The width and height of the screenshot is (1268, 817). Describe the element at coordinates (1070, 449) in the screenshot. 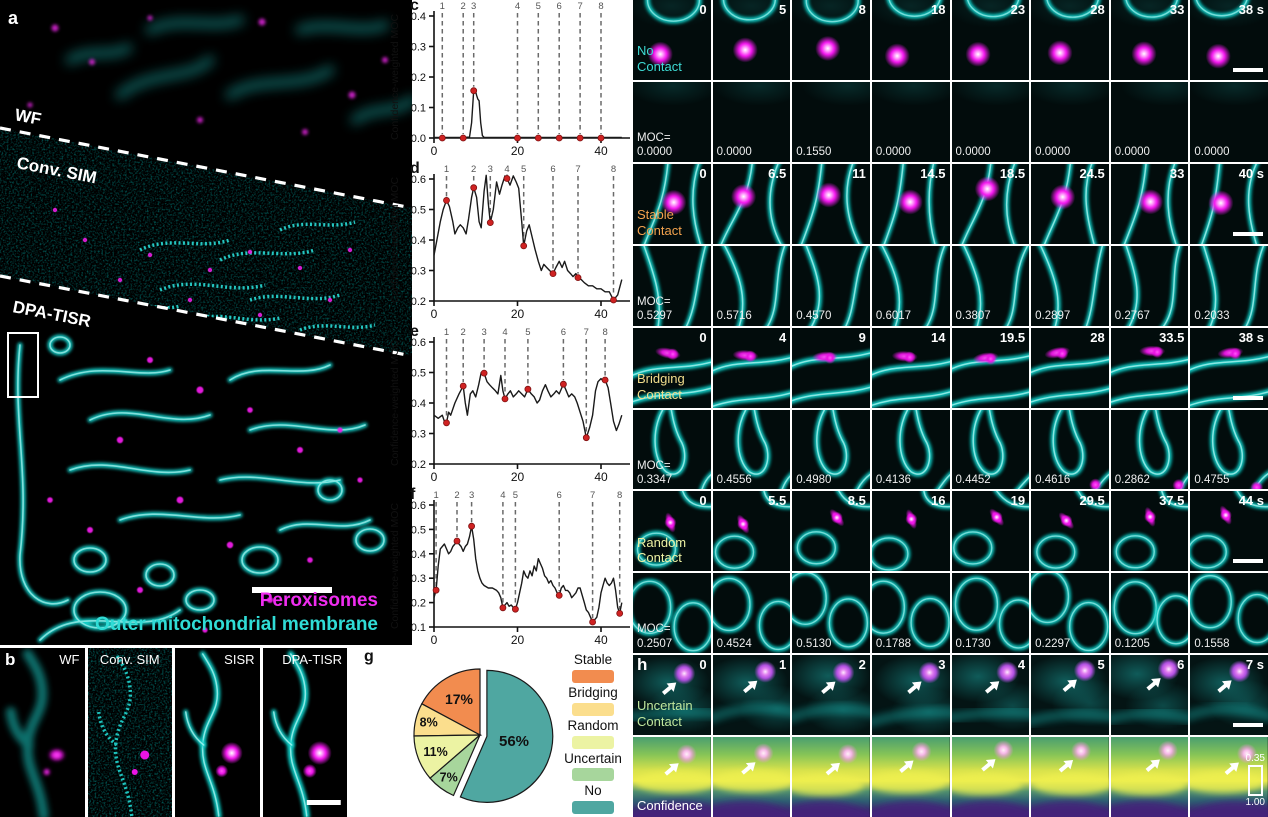

I see `moc-frame-bridging-contact-5: 0.4616` at that location.